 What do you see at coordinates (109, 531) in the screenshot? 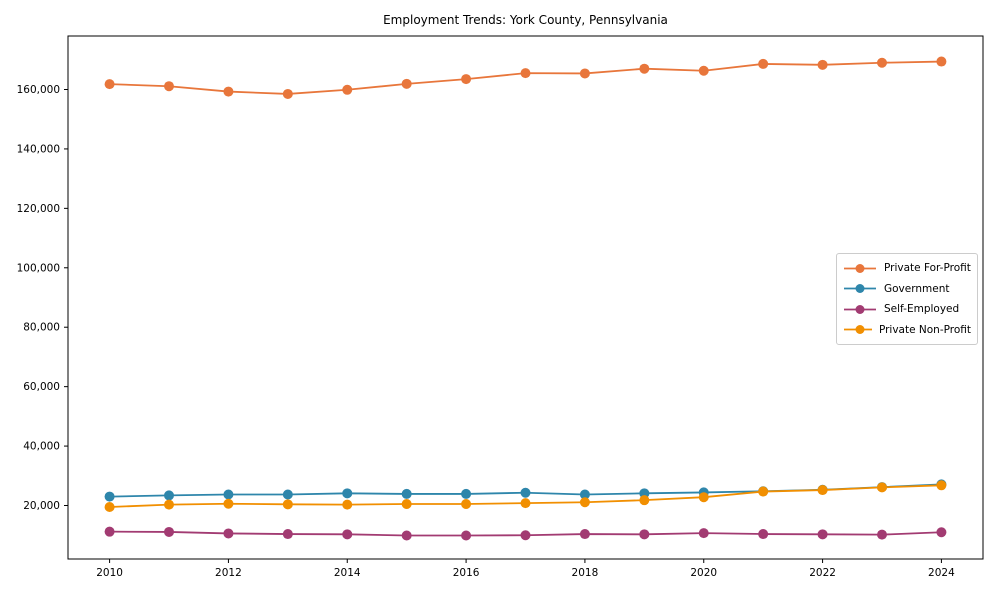
I see `point-self-employed-2010` at bounding box center [109, 531].